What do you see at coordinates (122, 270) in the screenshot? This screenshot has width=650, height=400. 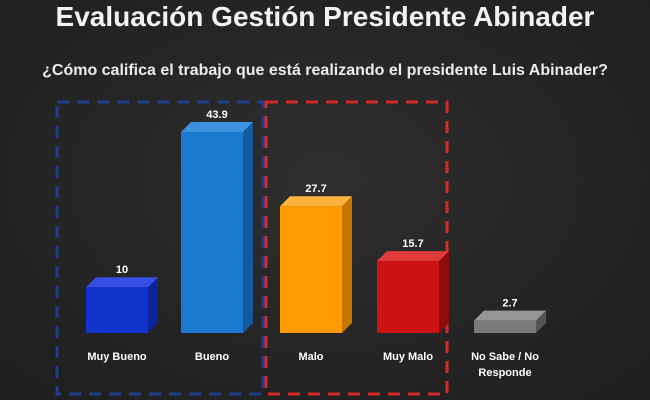 I see `data-label: 10` at bounding box center [122, 270].